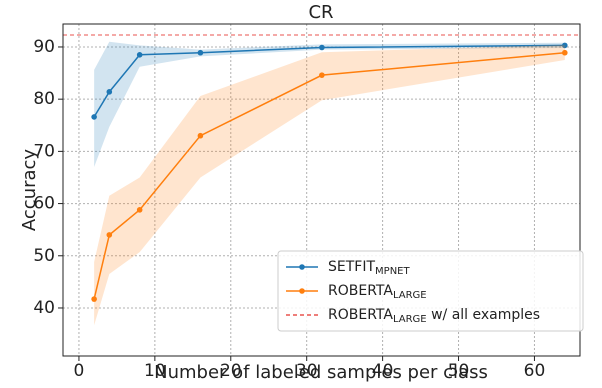  Describe the element at coordinates (329, 81) in the screenshot. I see `series-line` at that location.